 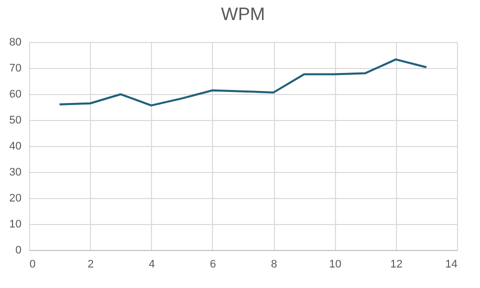 I want to click on x-tick-label: 8, so click(x=274, y=264).